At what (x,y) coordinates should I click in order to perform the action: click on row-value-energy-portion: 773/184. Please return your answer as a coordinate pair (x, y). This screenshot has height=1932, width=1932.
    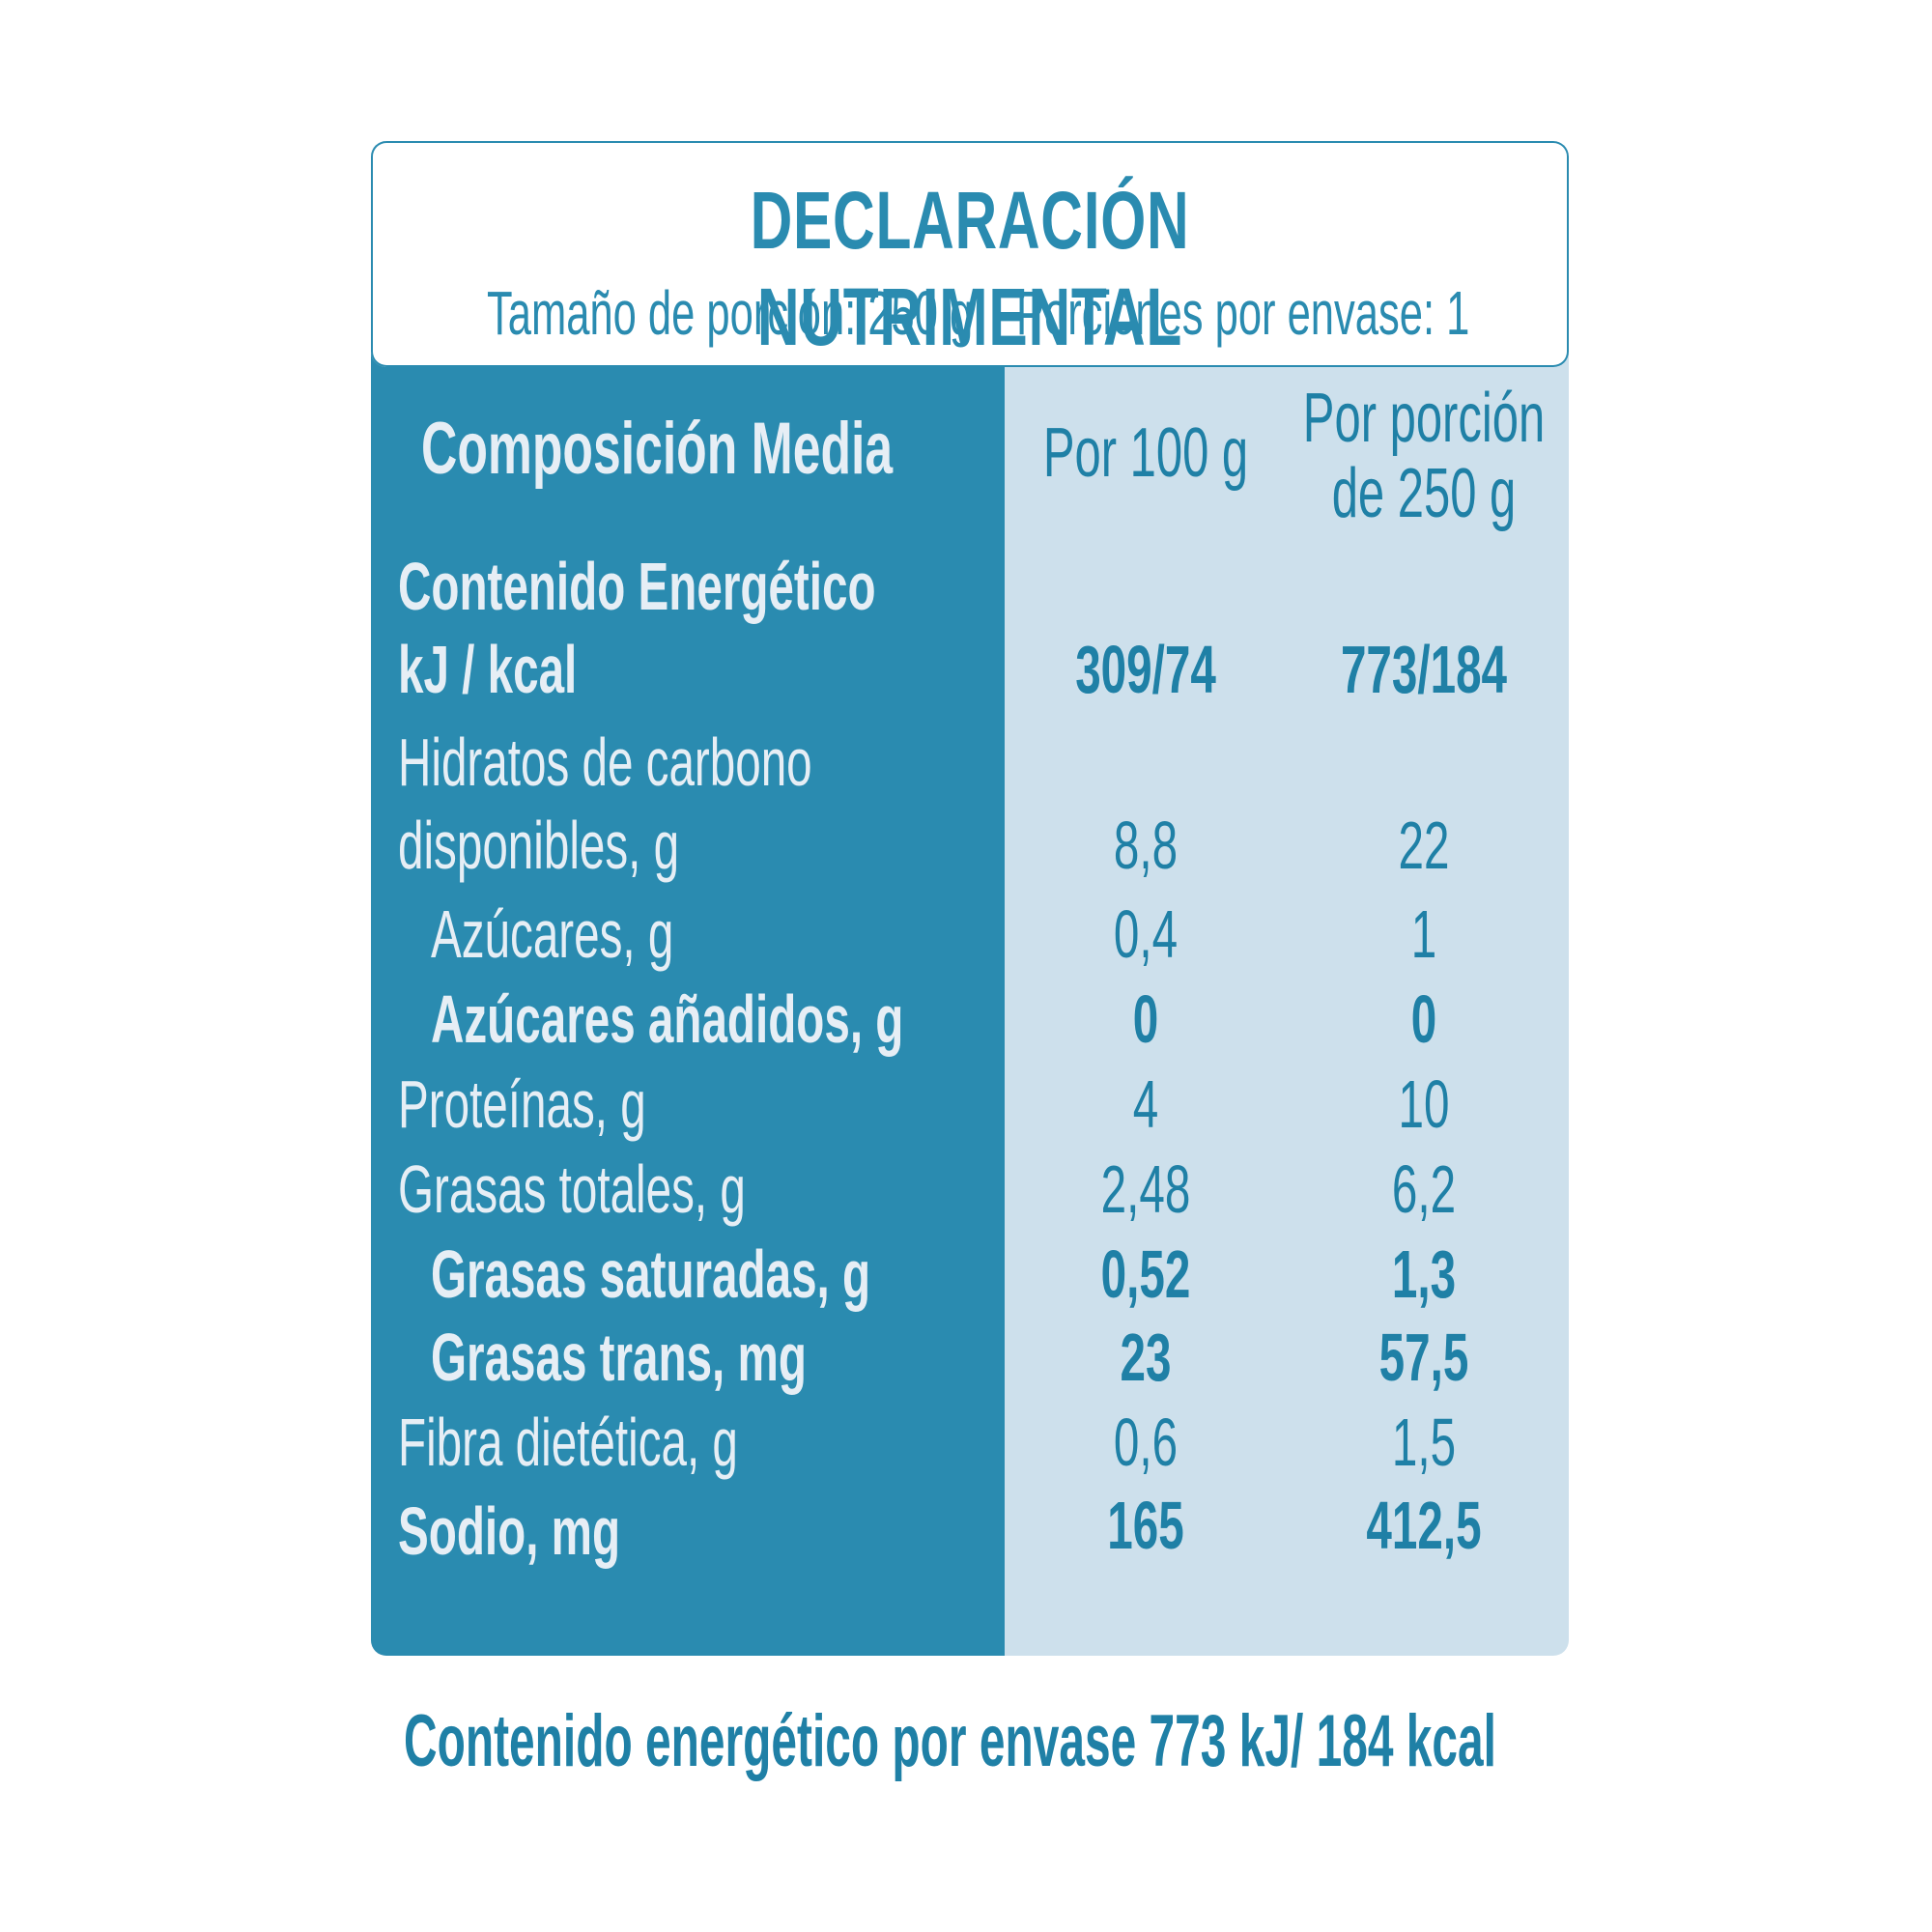
    Looking at the image, I should click on (1424, 669).